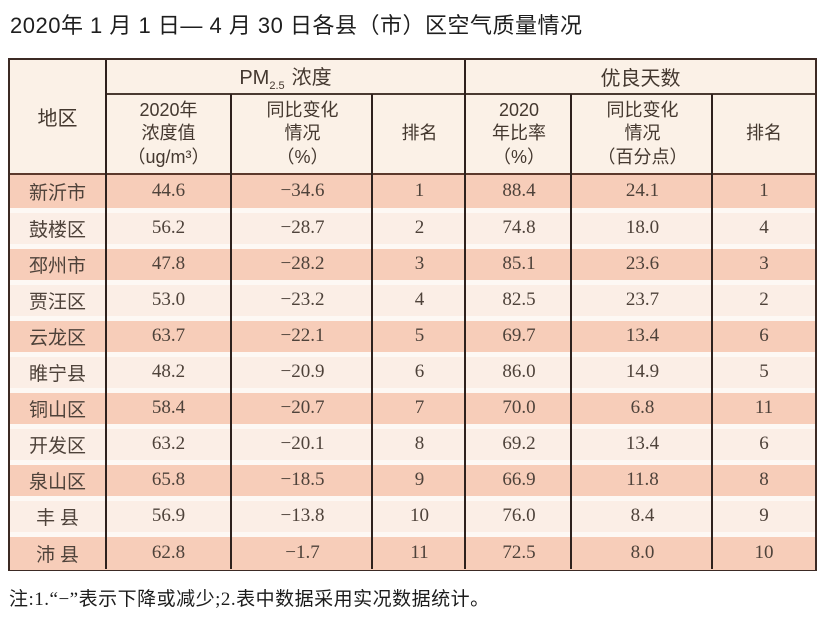 The height and width of the screenshot is (620, 825). What do you see at coordinates (764, 514) in the screenshot?
I see `gd-rank-cell: 9` at bounding box center [764, 514].